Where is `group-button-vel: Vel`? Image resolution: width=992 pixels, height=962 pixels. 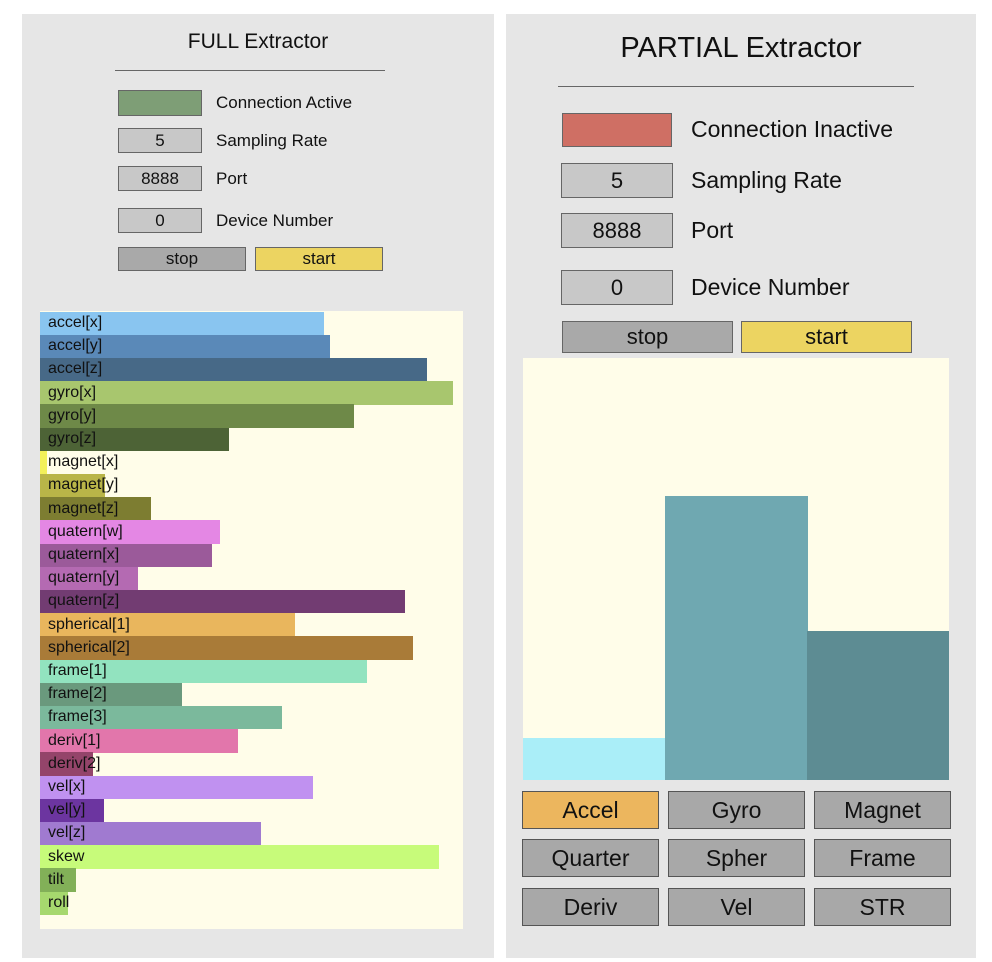
group-button-vel: Vel is located at coordinates (736, 907).